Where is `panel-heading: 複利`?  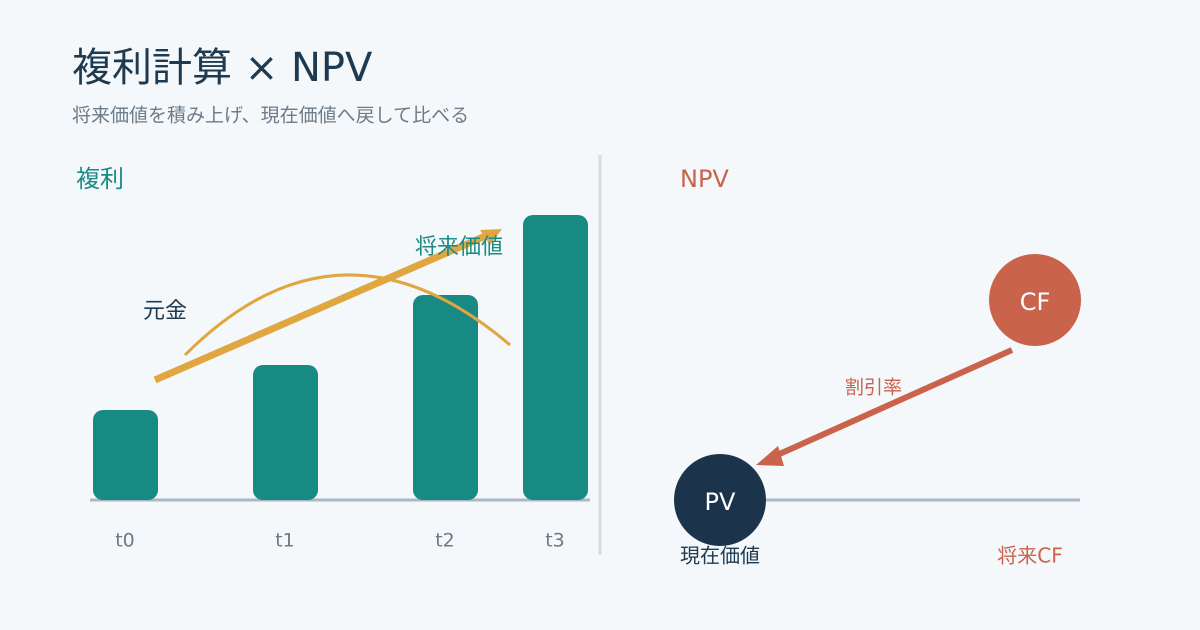
panel-heading: 複利 is located at coordinates (100, 179).